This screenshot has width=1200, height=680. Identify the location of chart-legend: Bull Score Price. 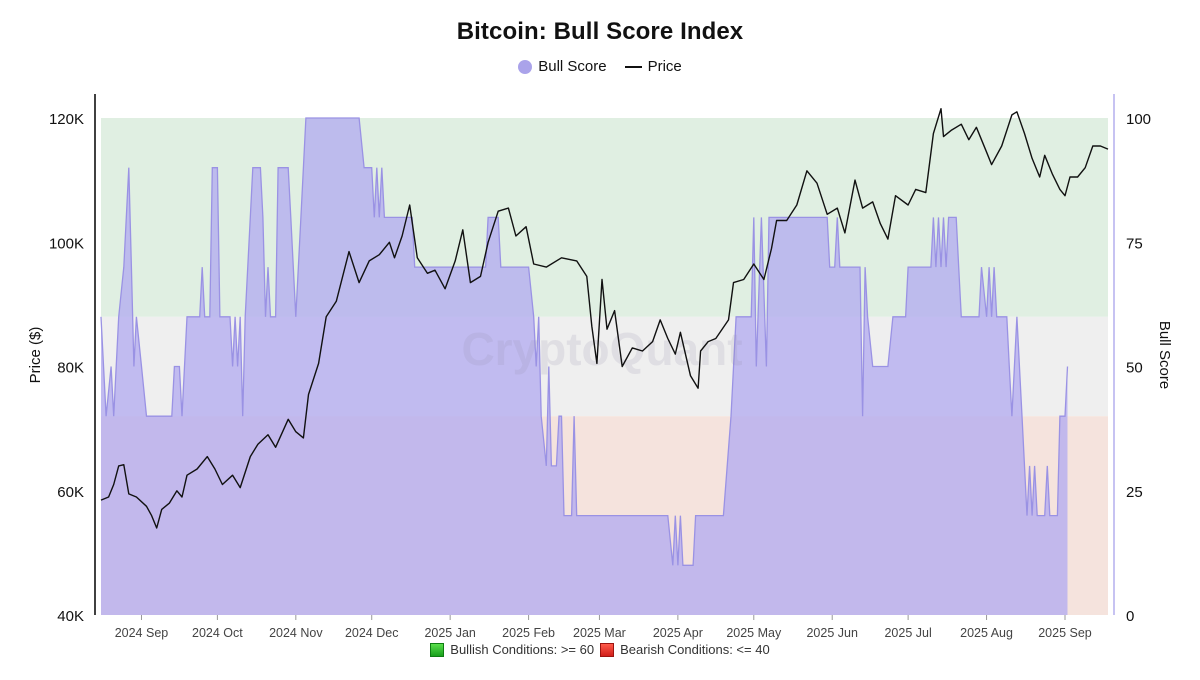
(600, 66).